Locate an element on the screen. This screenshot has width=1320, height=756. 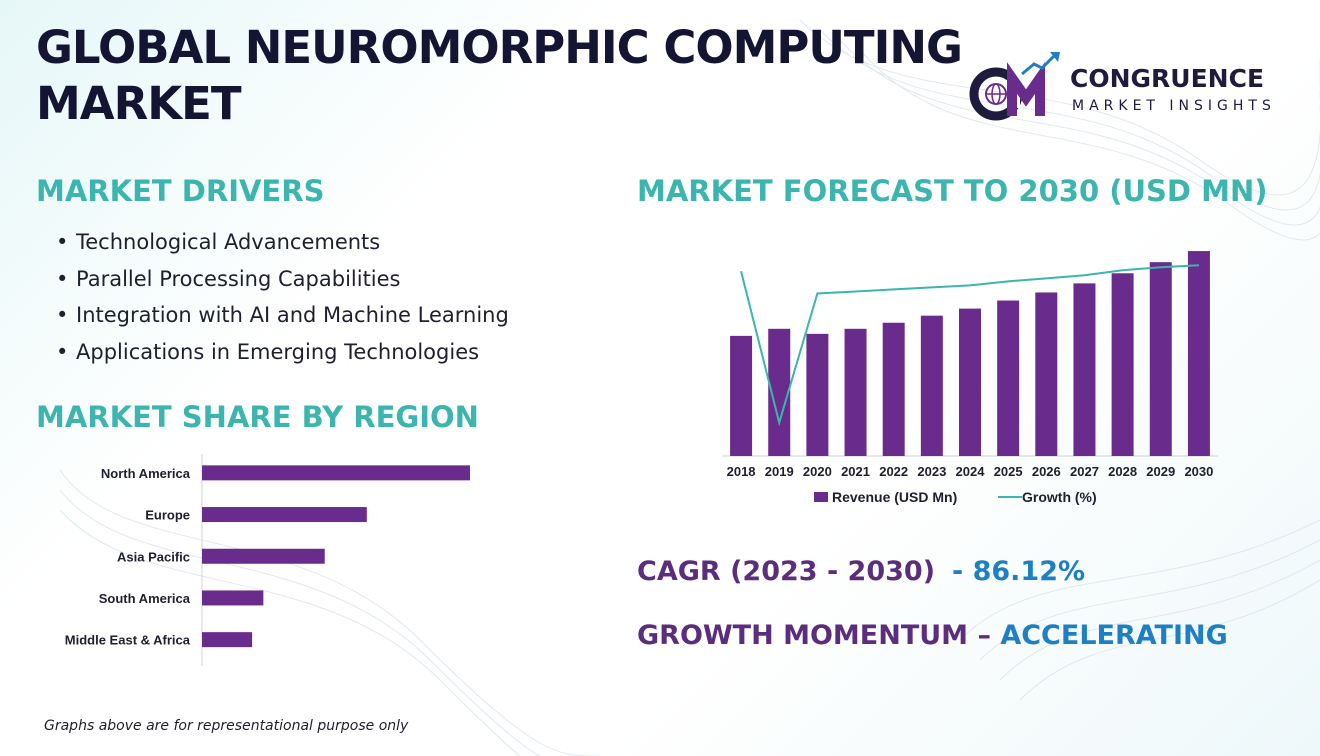
driver-label: Applications in Emerging Technologies is located at coordinates (278, 351).